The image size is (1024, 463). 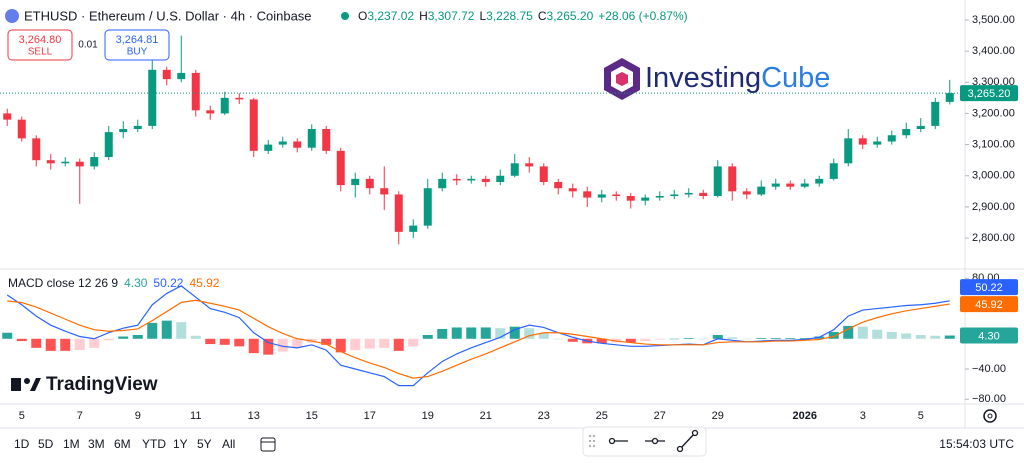 I want to click on x-tick-label: 21, so click(x=486, y=416).